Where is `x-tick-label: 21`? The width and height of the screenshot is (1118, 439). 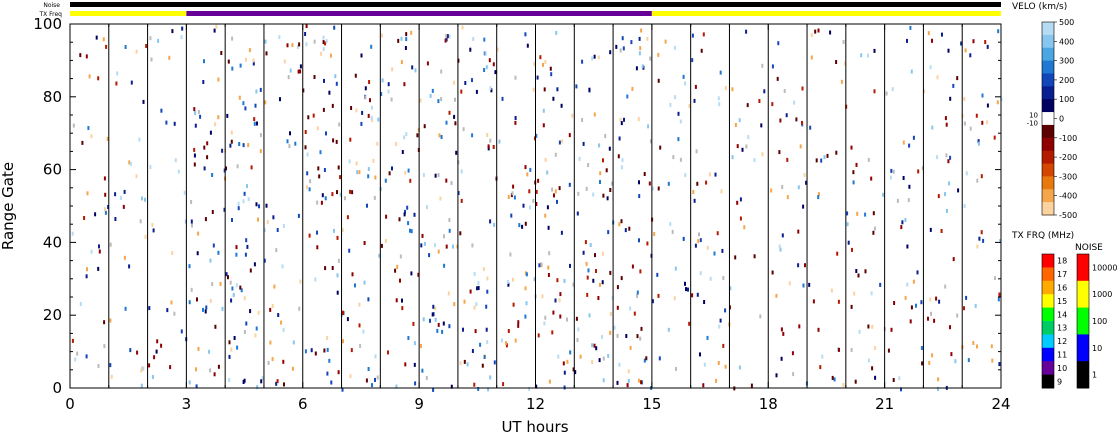 x-tick-label: 21 is located at coordinates (884, 404).